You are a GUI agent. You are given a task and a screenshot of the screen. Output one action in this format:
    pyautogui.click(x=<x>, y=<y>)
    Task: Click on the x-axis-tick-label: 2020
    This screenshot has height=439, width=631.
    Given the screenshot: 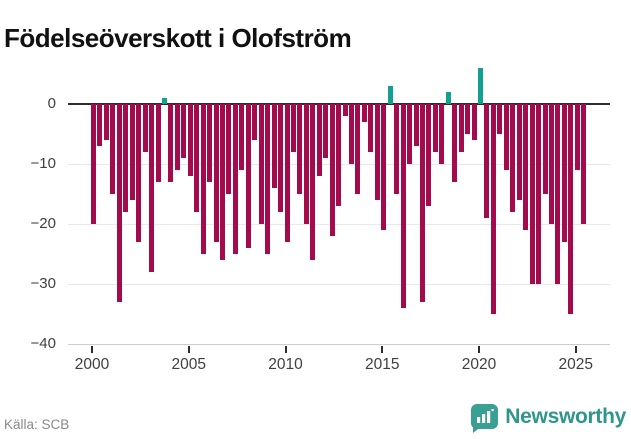 What is the action you would take?
    pyautogui.click(x=479, y=364)
    